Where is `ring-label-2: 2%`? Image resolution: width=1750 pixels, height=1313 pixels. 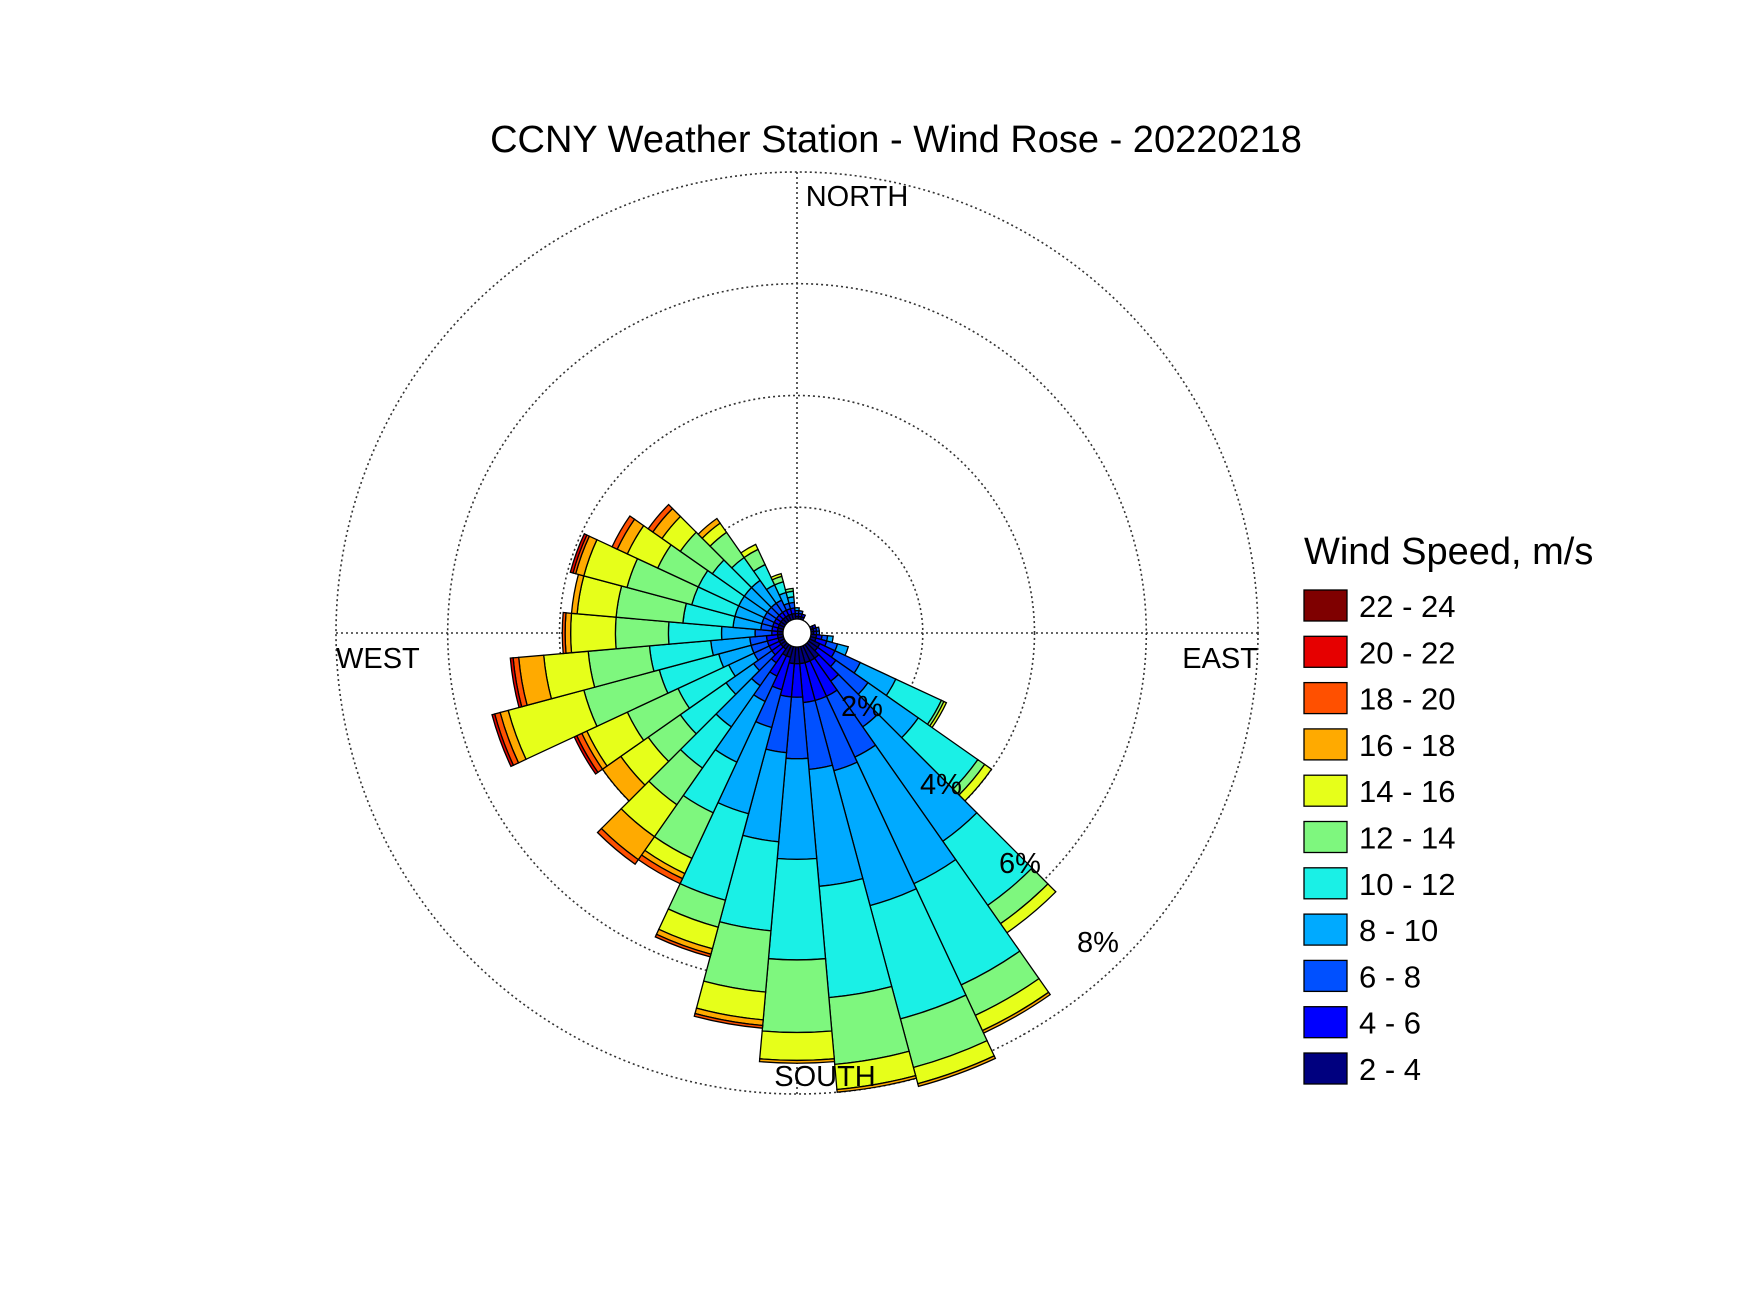 ring-label-2: 2% is located at coordinates (862, 707).